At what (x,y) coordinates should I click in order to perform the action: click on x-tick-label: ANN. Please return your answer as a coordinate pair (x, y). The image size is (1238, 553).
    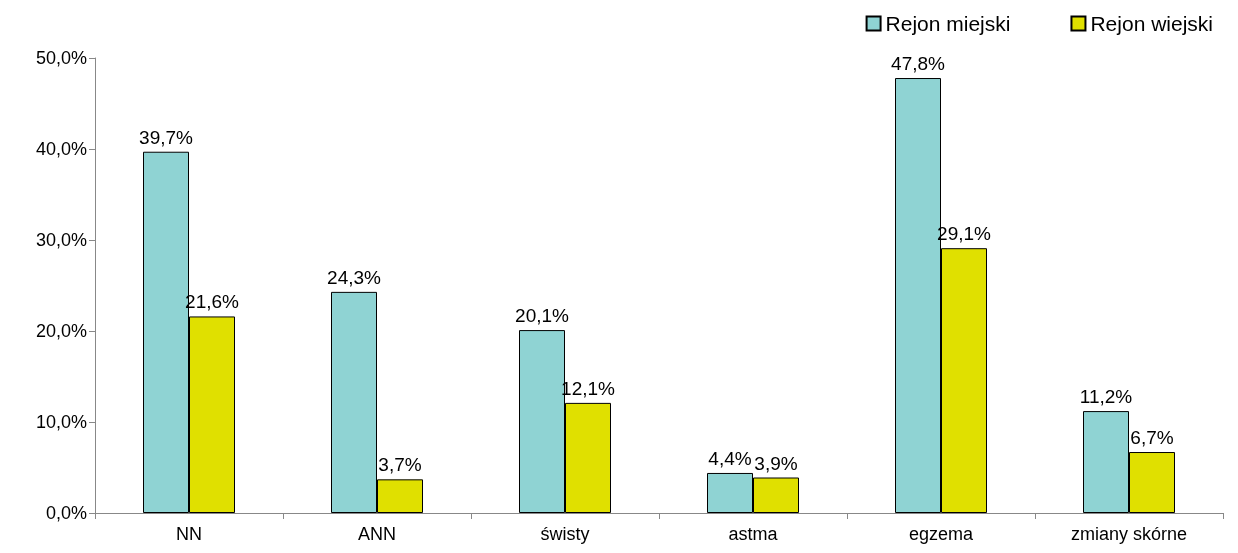
    Looking at the image, I should click on (377, 534).